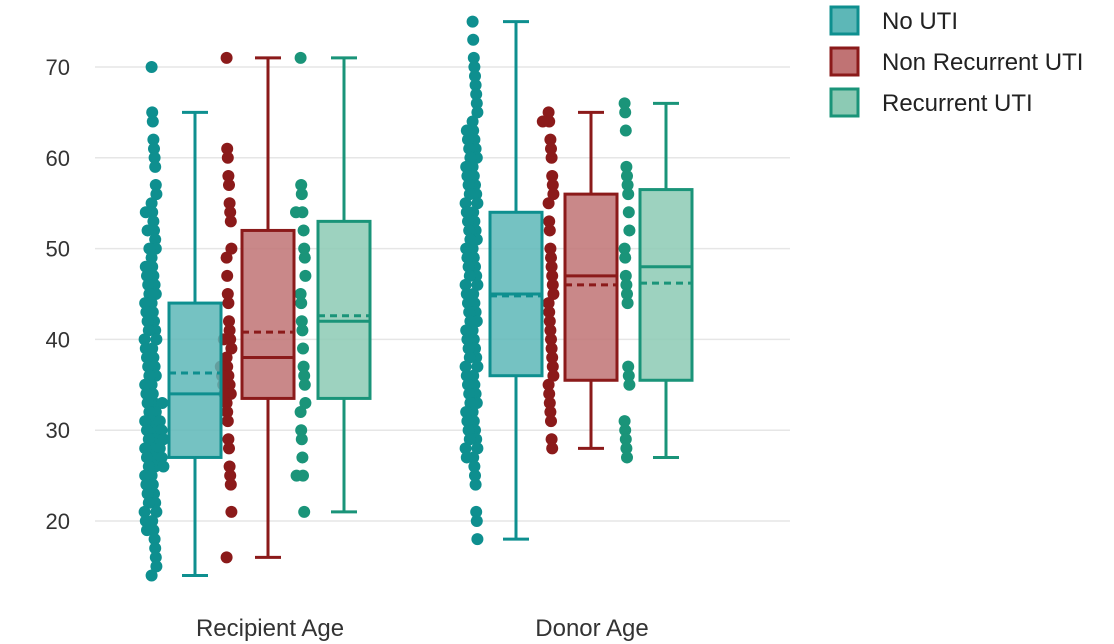  What do you see at coordinates (666, 280) in the screenshot?
I see `box-recurrent-uti` at bounding box center [666, 280].